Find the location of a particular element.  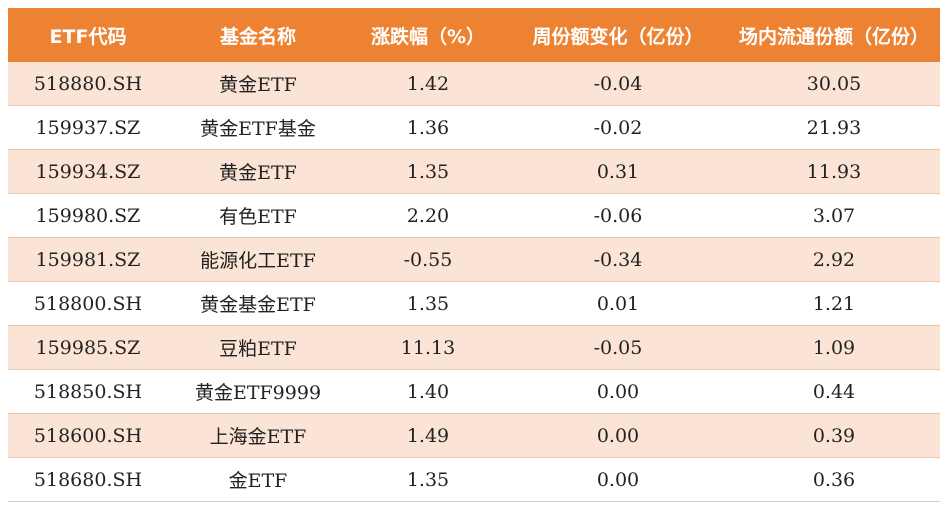

weekly-share-change-cell: -0.34 is located at coordinates (618, 259).